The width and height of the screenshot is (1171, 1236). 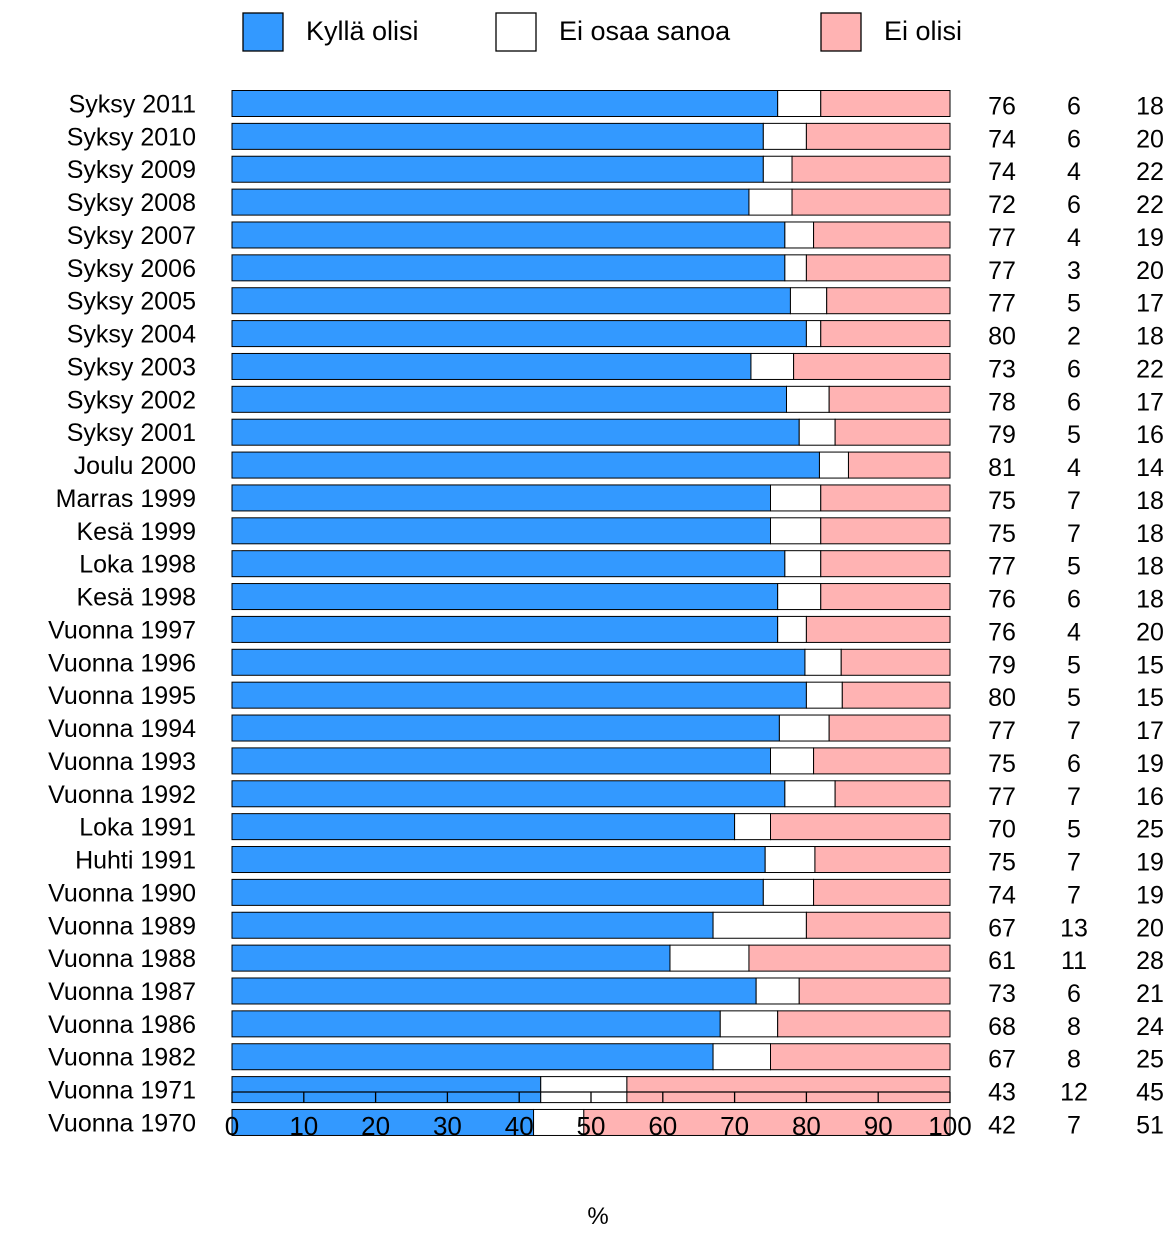 I want to click on legend-swatch, so click(x=841, y=32).